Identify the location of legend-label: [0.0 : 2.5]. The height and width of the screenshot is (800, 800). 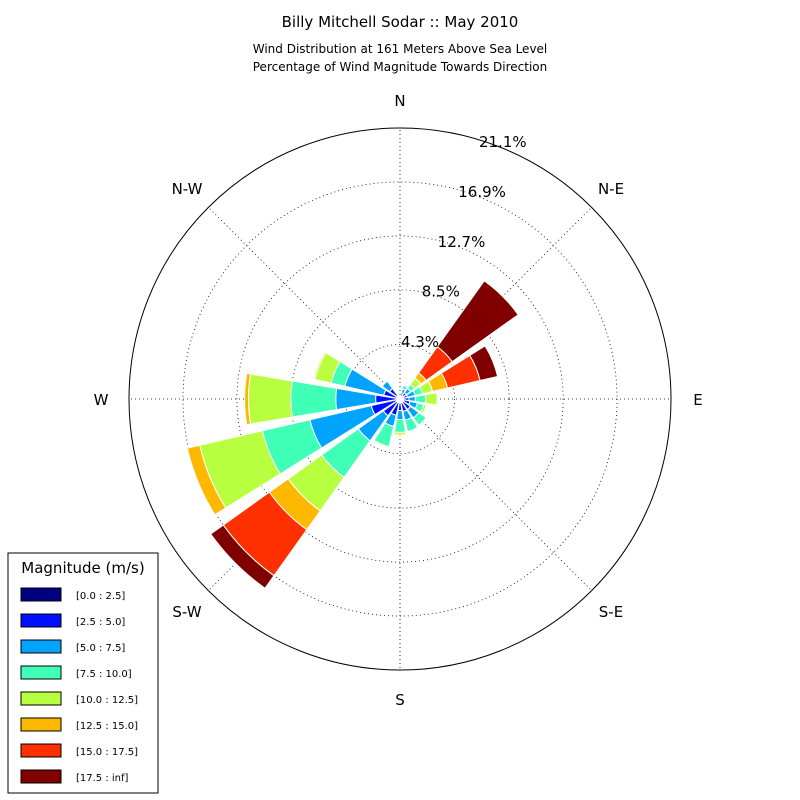
(100, 596).